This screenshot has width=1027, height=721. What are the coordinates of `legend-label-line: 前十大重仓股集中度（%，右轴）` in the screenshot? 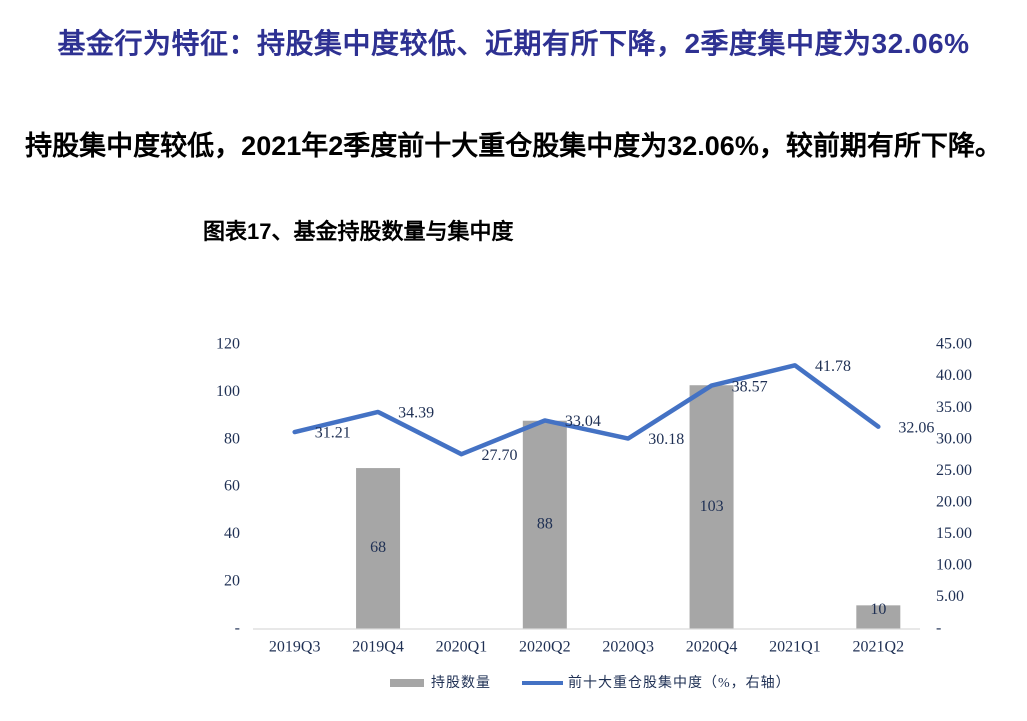 It's located at (679, 682).